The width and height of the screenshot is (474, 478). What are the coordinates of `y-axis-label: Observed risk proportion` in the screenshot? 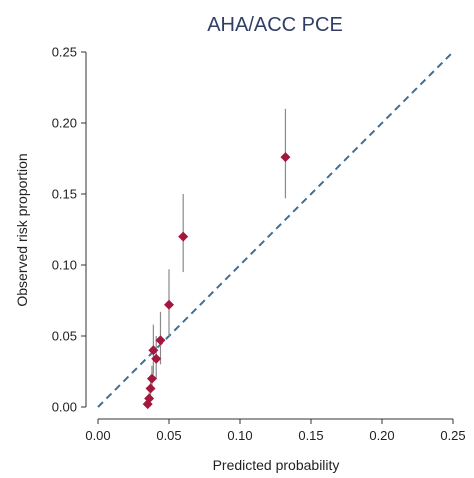 It's located at (22, 229).